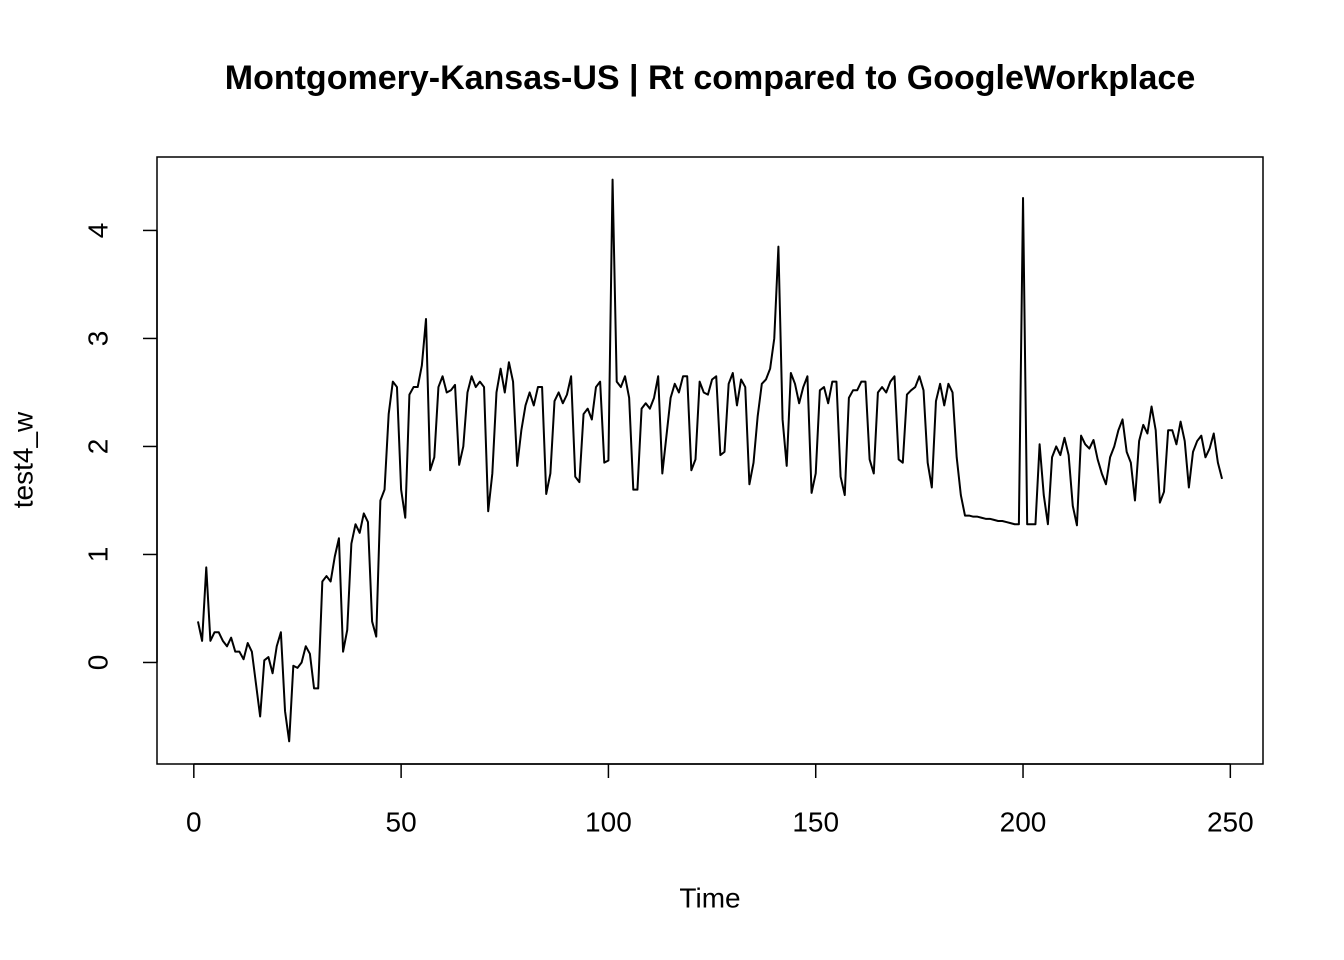  What do you see at coordinates (401, 821) in the screenshot?
I see `x-tick-label: 50` at bounding box center [401, 821].